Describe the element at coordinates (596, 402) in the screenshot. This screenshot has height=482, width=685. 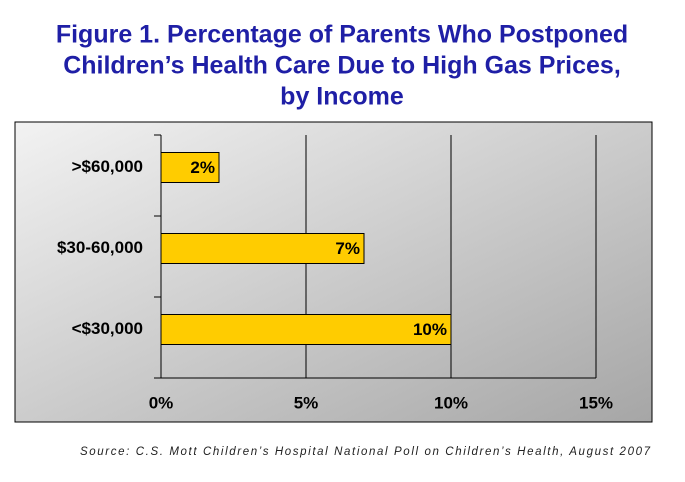
I see `x-tick-label: 15%` at that location.